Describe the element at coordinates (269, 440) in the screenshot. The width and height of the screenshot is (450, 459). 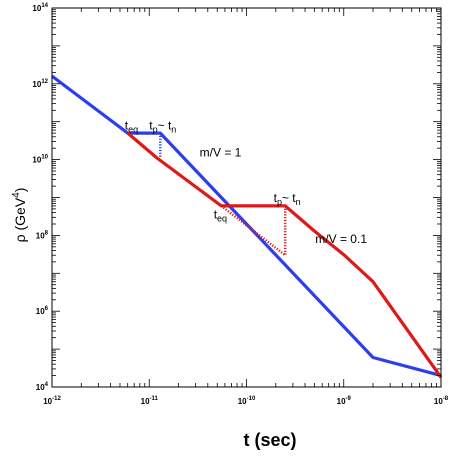
I see `x-axis-title: t (sec)` at that location.